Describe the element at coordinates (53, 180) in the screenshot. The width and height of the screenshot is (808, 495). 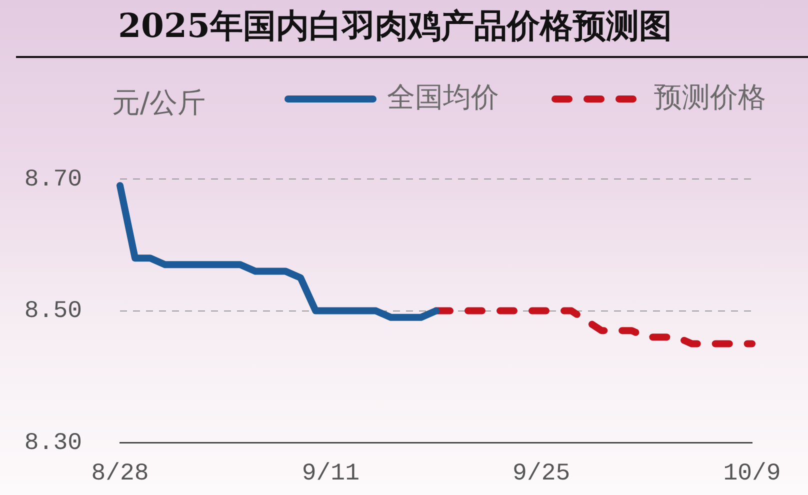
I see `y-tick-label: 8.70` at that location.